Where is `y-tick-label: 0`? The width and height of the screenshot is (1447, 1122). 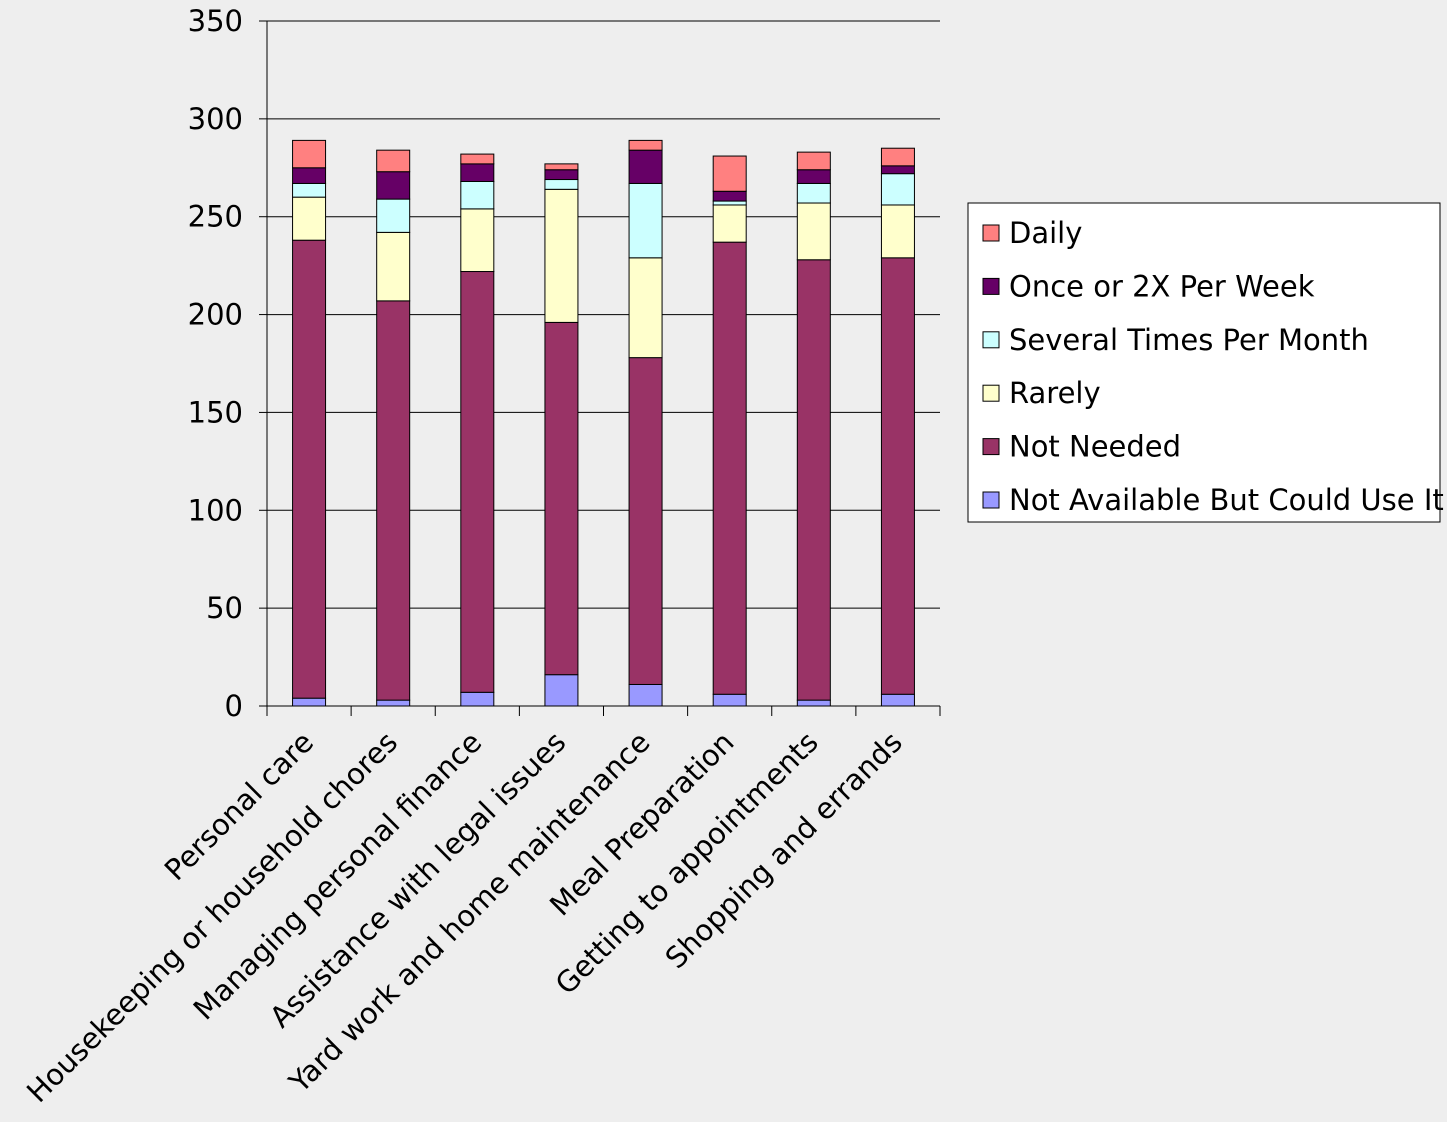 y-tick-label: 0 is located at coordinates (234, 706).